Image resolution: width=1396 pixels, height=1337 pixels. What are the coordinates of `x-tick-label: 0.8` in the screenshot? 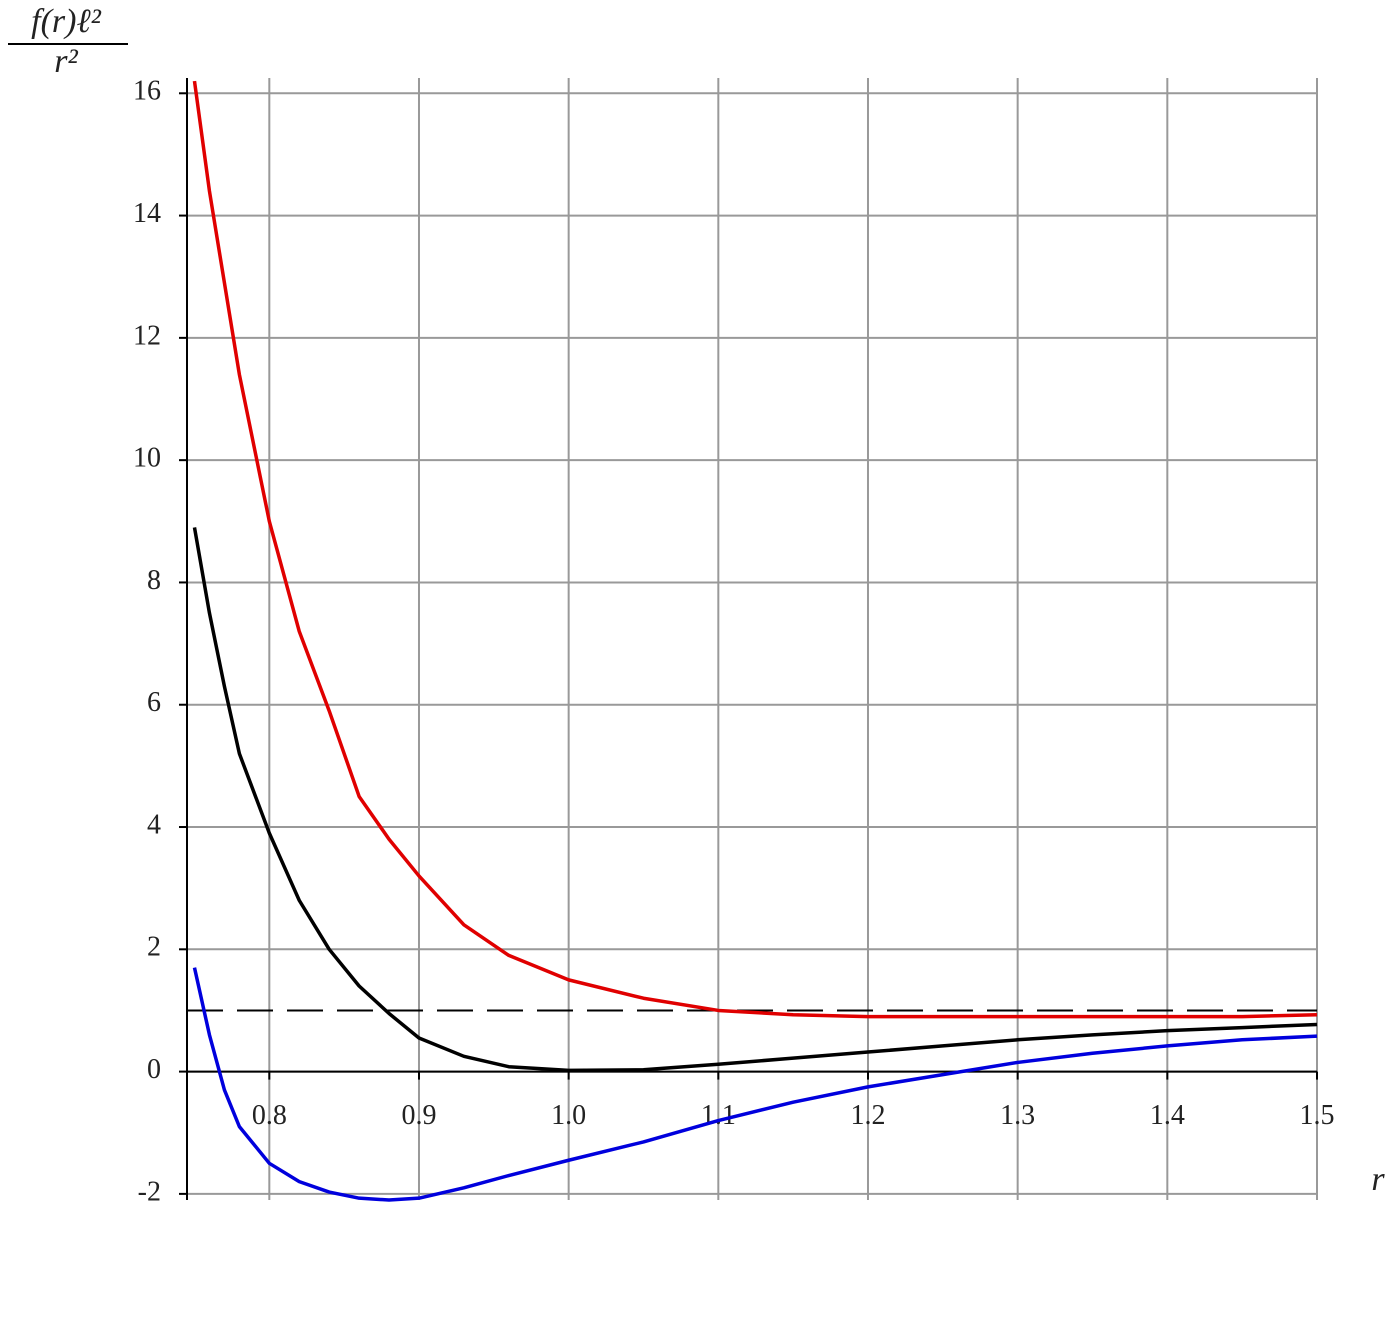 It's located at (269, 1115).